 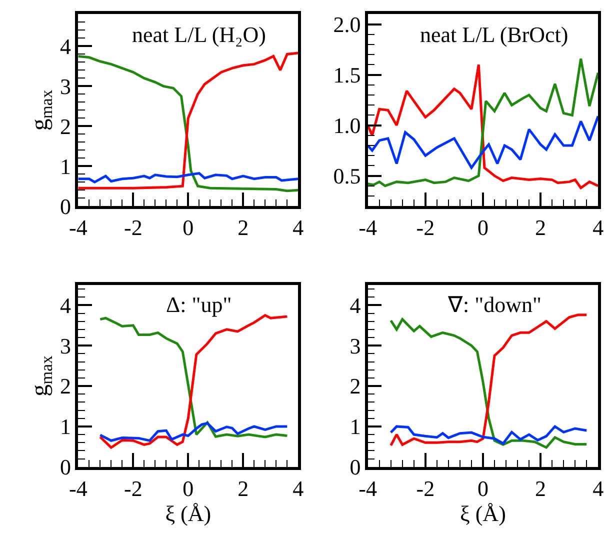 What do you see at coordinates (347, 125) in the screenshot?
I see `y-tick-label: 1.0` at bounding box center [347, 125].